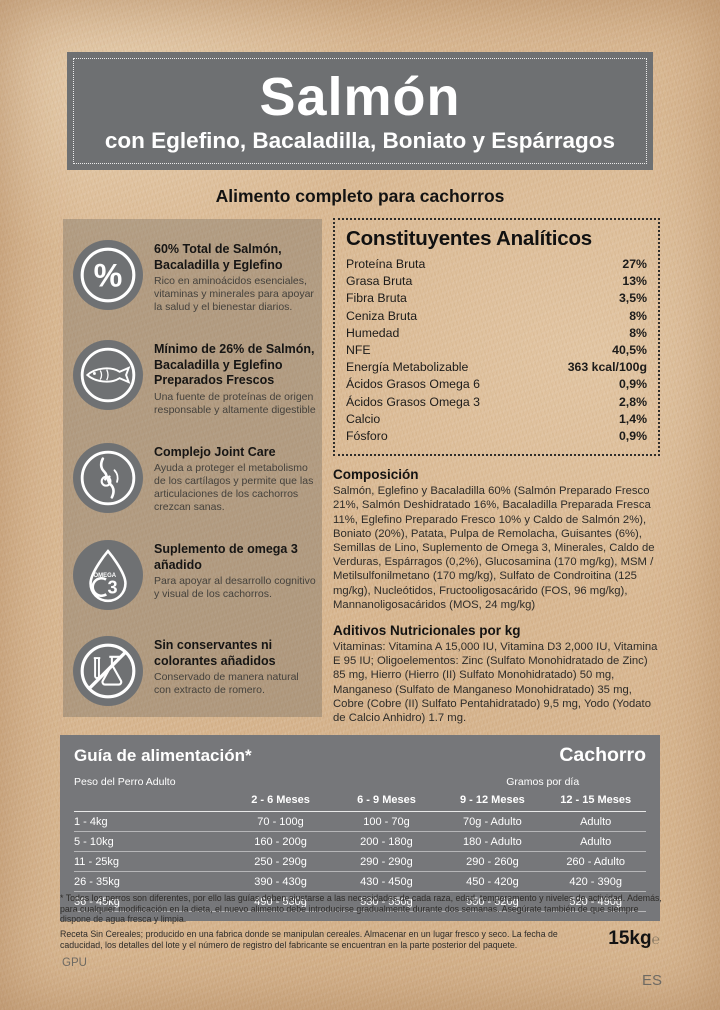 The width and height of the screenshot is (720, 1010). What do you see at coordinates (215, 451) in the screenshot?
I see `feature-title: Complejo Joint Care` at bounding box center [215, 451].